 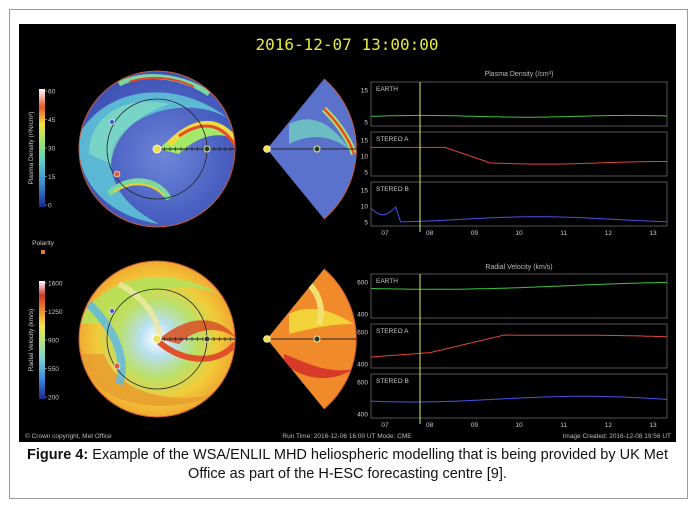 What do you see at coordinates (310, 339) in the screenshot?
I see `velocity-meridional-wedge` at bounding box center [310, 339].